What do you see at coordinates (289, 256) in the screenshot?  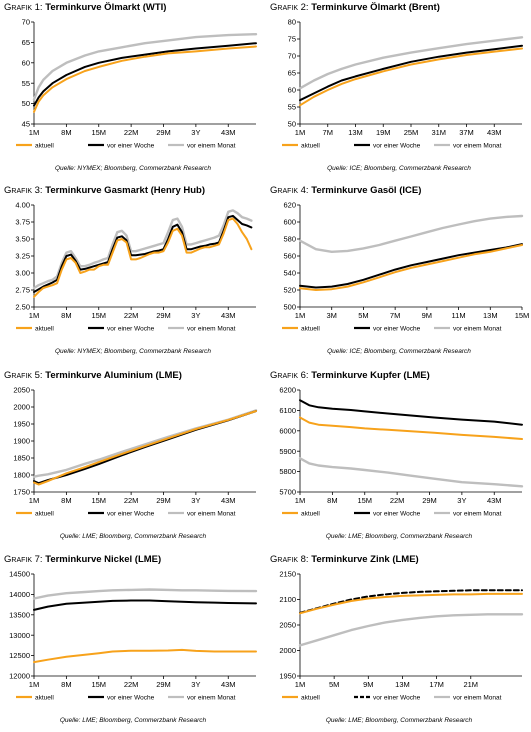 I see `y-tick-label: 560` at bounding box center [289, 256].